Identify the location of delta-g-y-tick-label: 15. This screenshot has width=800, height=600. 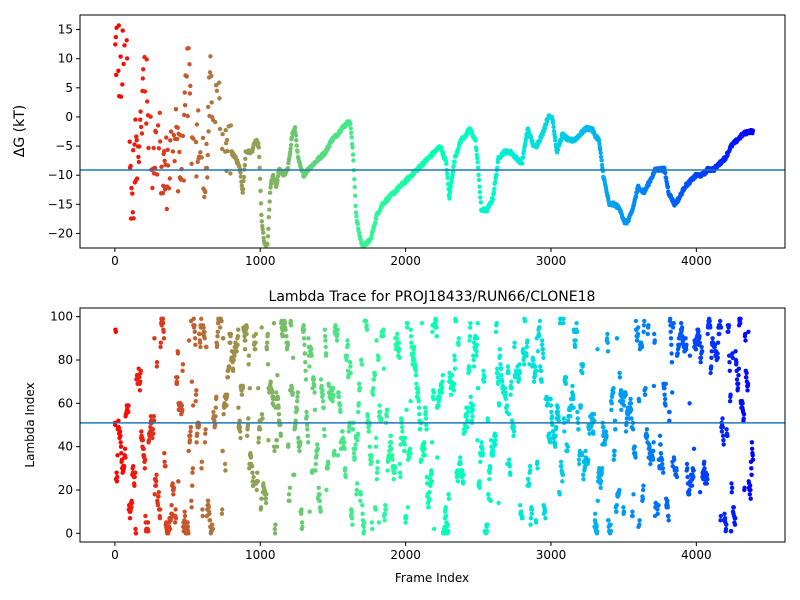
(65, 30).